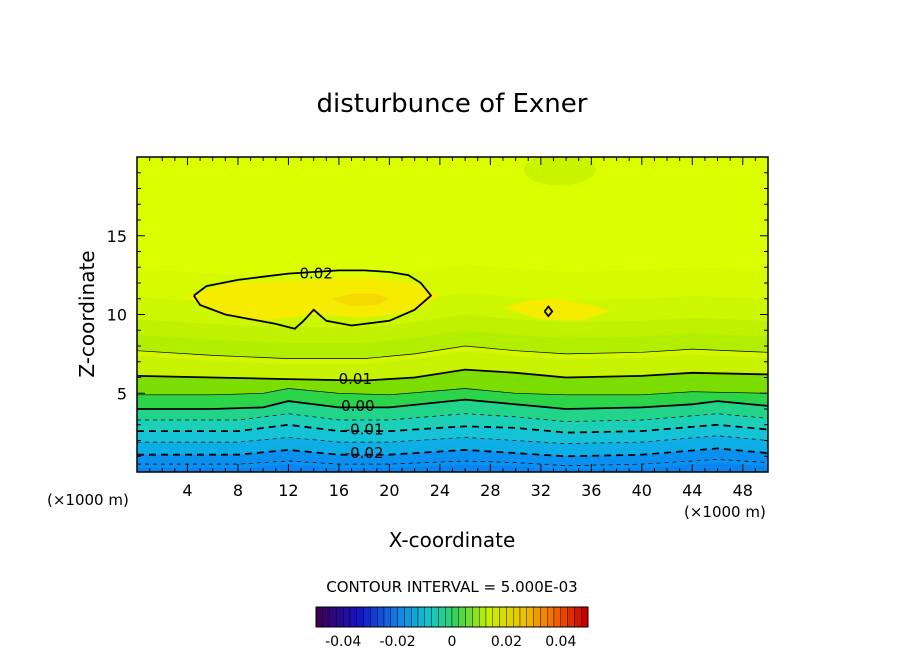  I want to click on x-tick-label: 12, so click(288, 490).